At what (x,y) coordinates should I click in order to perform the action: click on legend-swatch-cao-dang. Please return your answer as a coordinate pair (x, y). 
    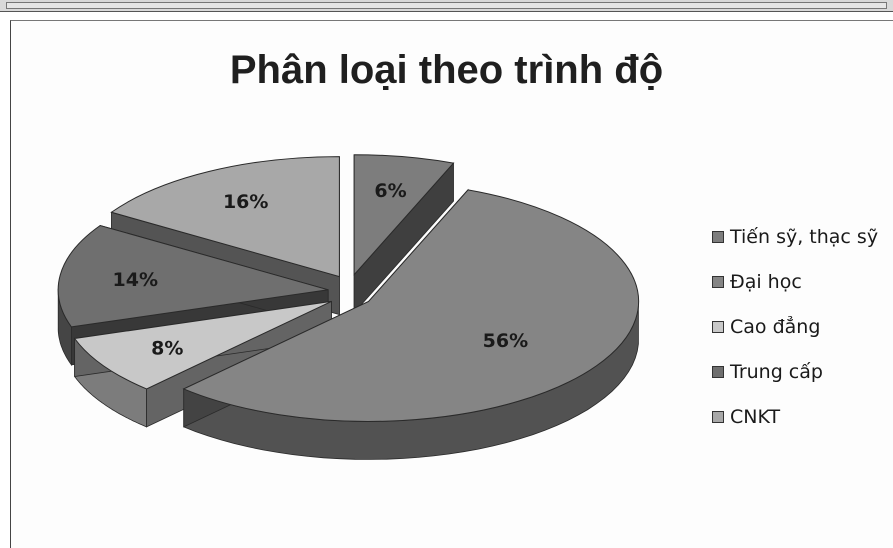
    Looking at the image, I should click on (718, 326).